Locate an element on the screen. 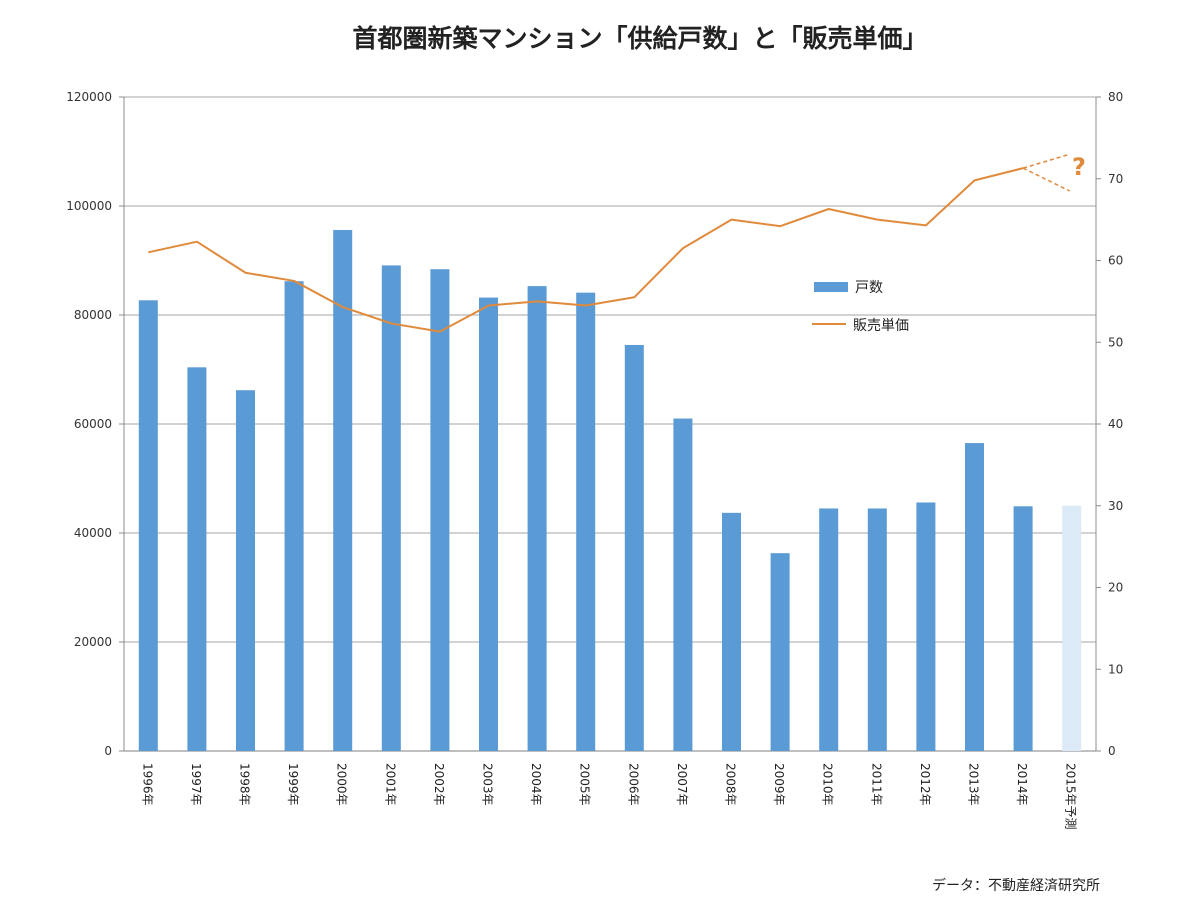 The image size is (1200, 900). left-tick-label: 100000 is located at coordinates (89, 206).